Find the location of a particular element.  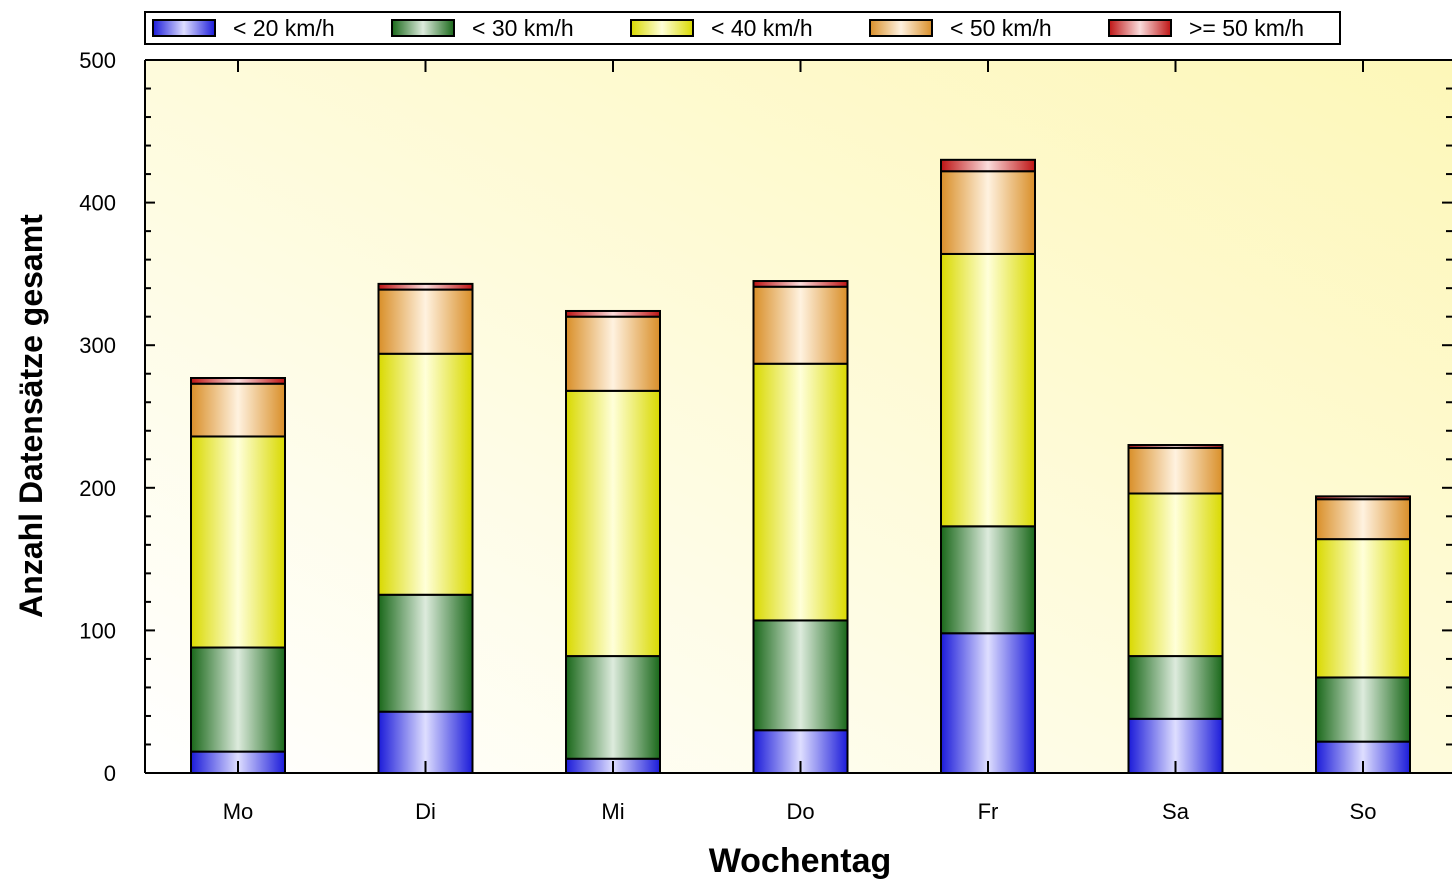

x-tick-label-Mi: Mi is located at coordinates (612, 811).